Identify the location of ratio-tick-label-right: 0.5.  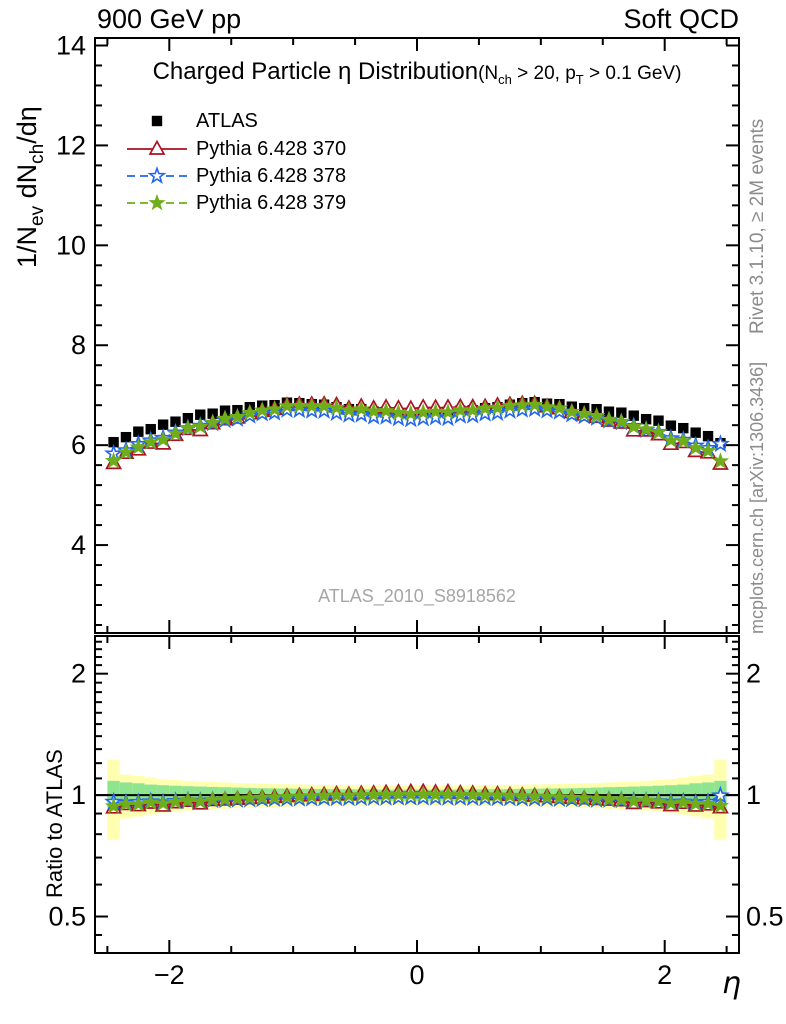
(765, 917).